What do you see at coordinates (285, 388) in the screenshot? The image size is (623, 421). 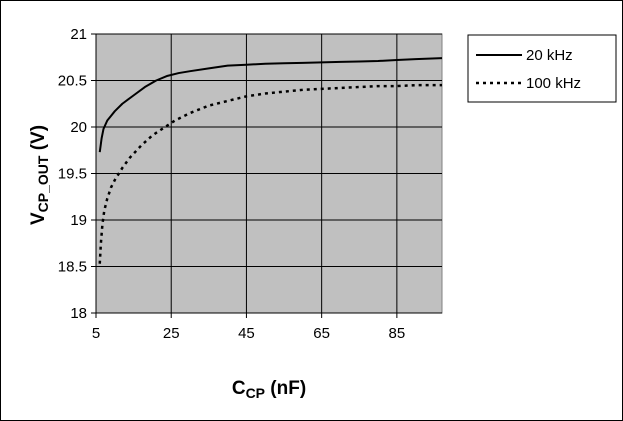 I see `x-axis-title-rest: (nF)` at bounding box center [285, 388].